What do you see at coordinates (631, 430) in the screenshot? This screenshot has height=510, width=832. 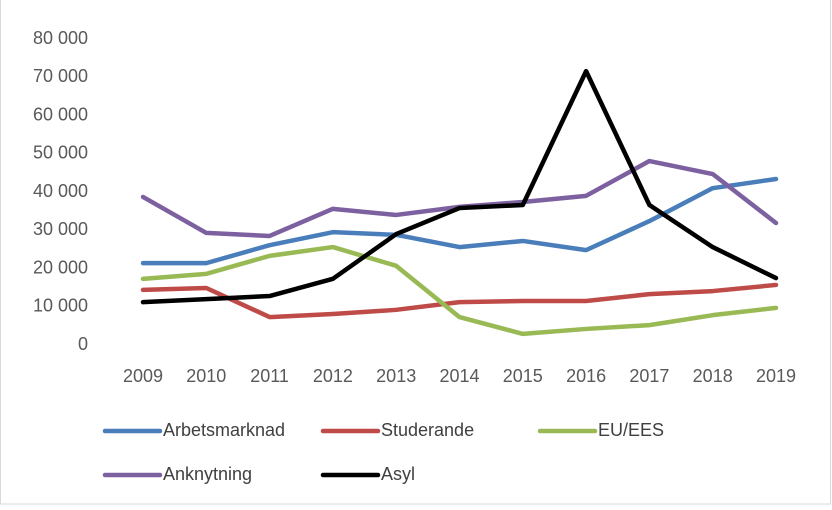 I see `legend-label: EU/EES` at bounding box center [631, 430].